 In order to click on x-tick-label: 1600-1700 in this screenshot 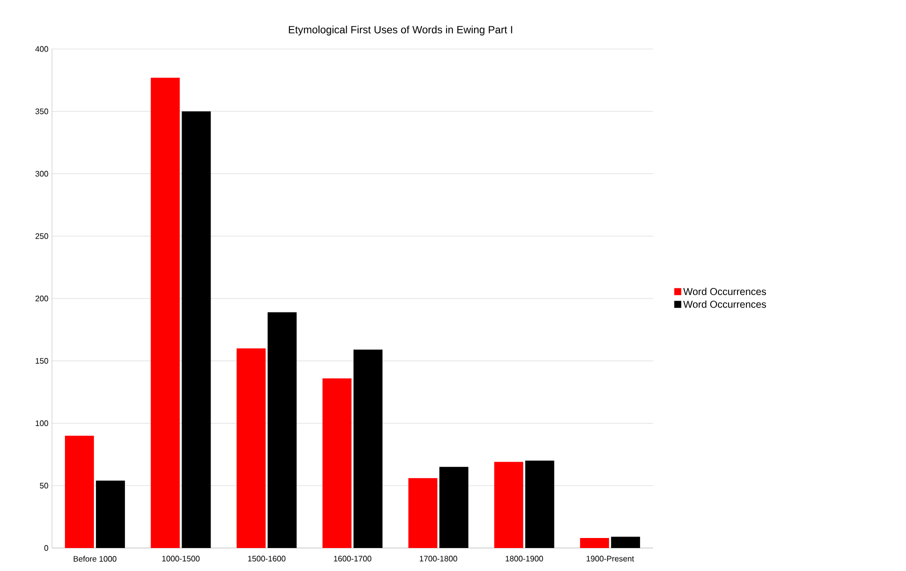, I will do `click(353, 559)`.